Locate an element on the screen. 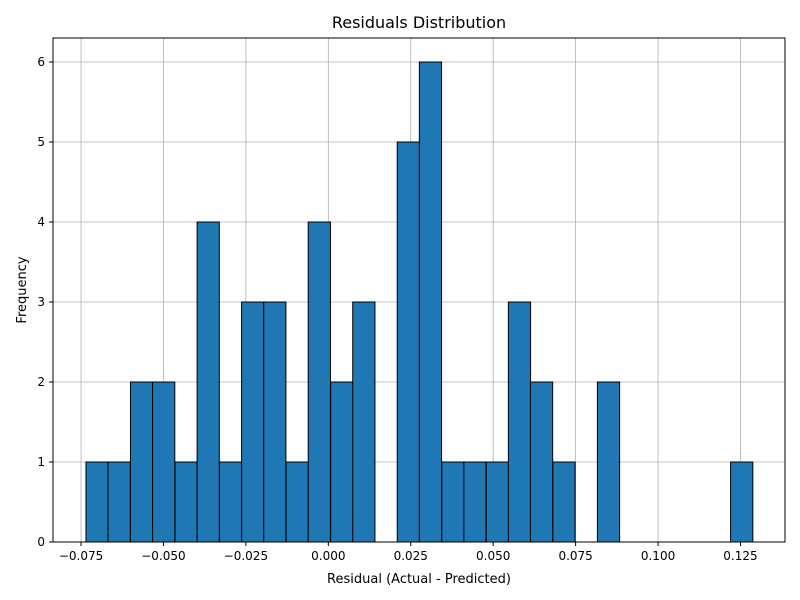  y-tick-label: 2 is located at coordinates (41, 382).